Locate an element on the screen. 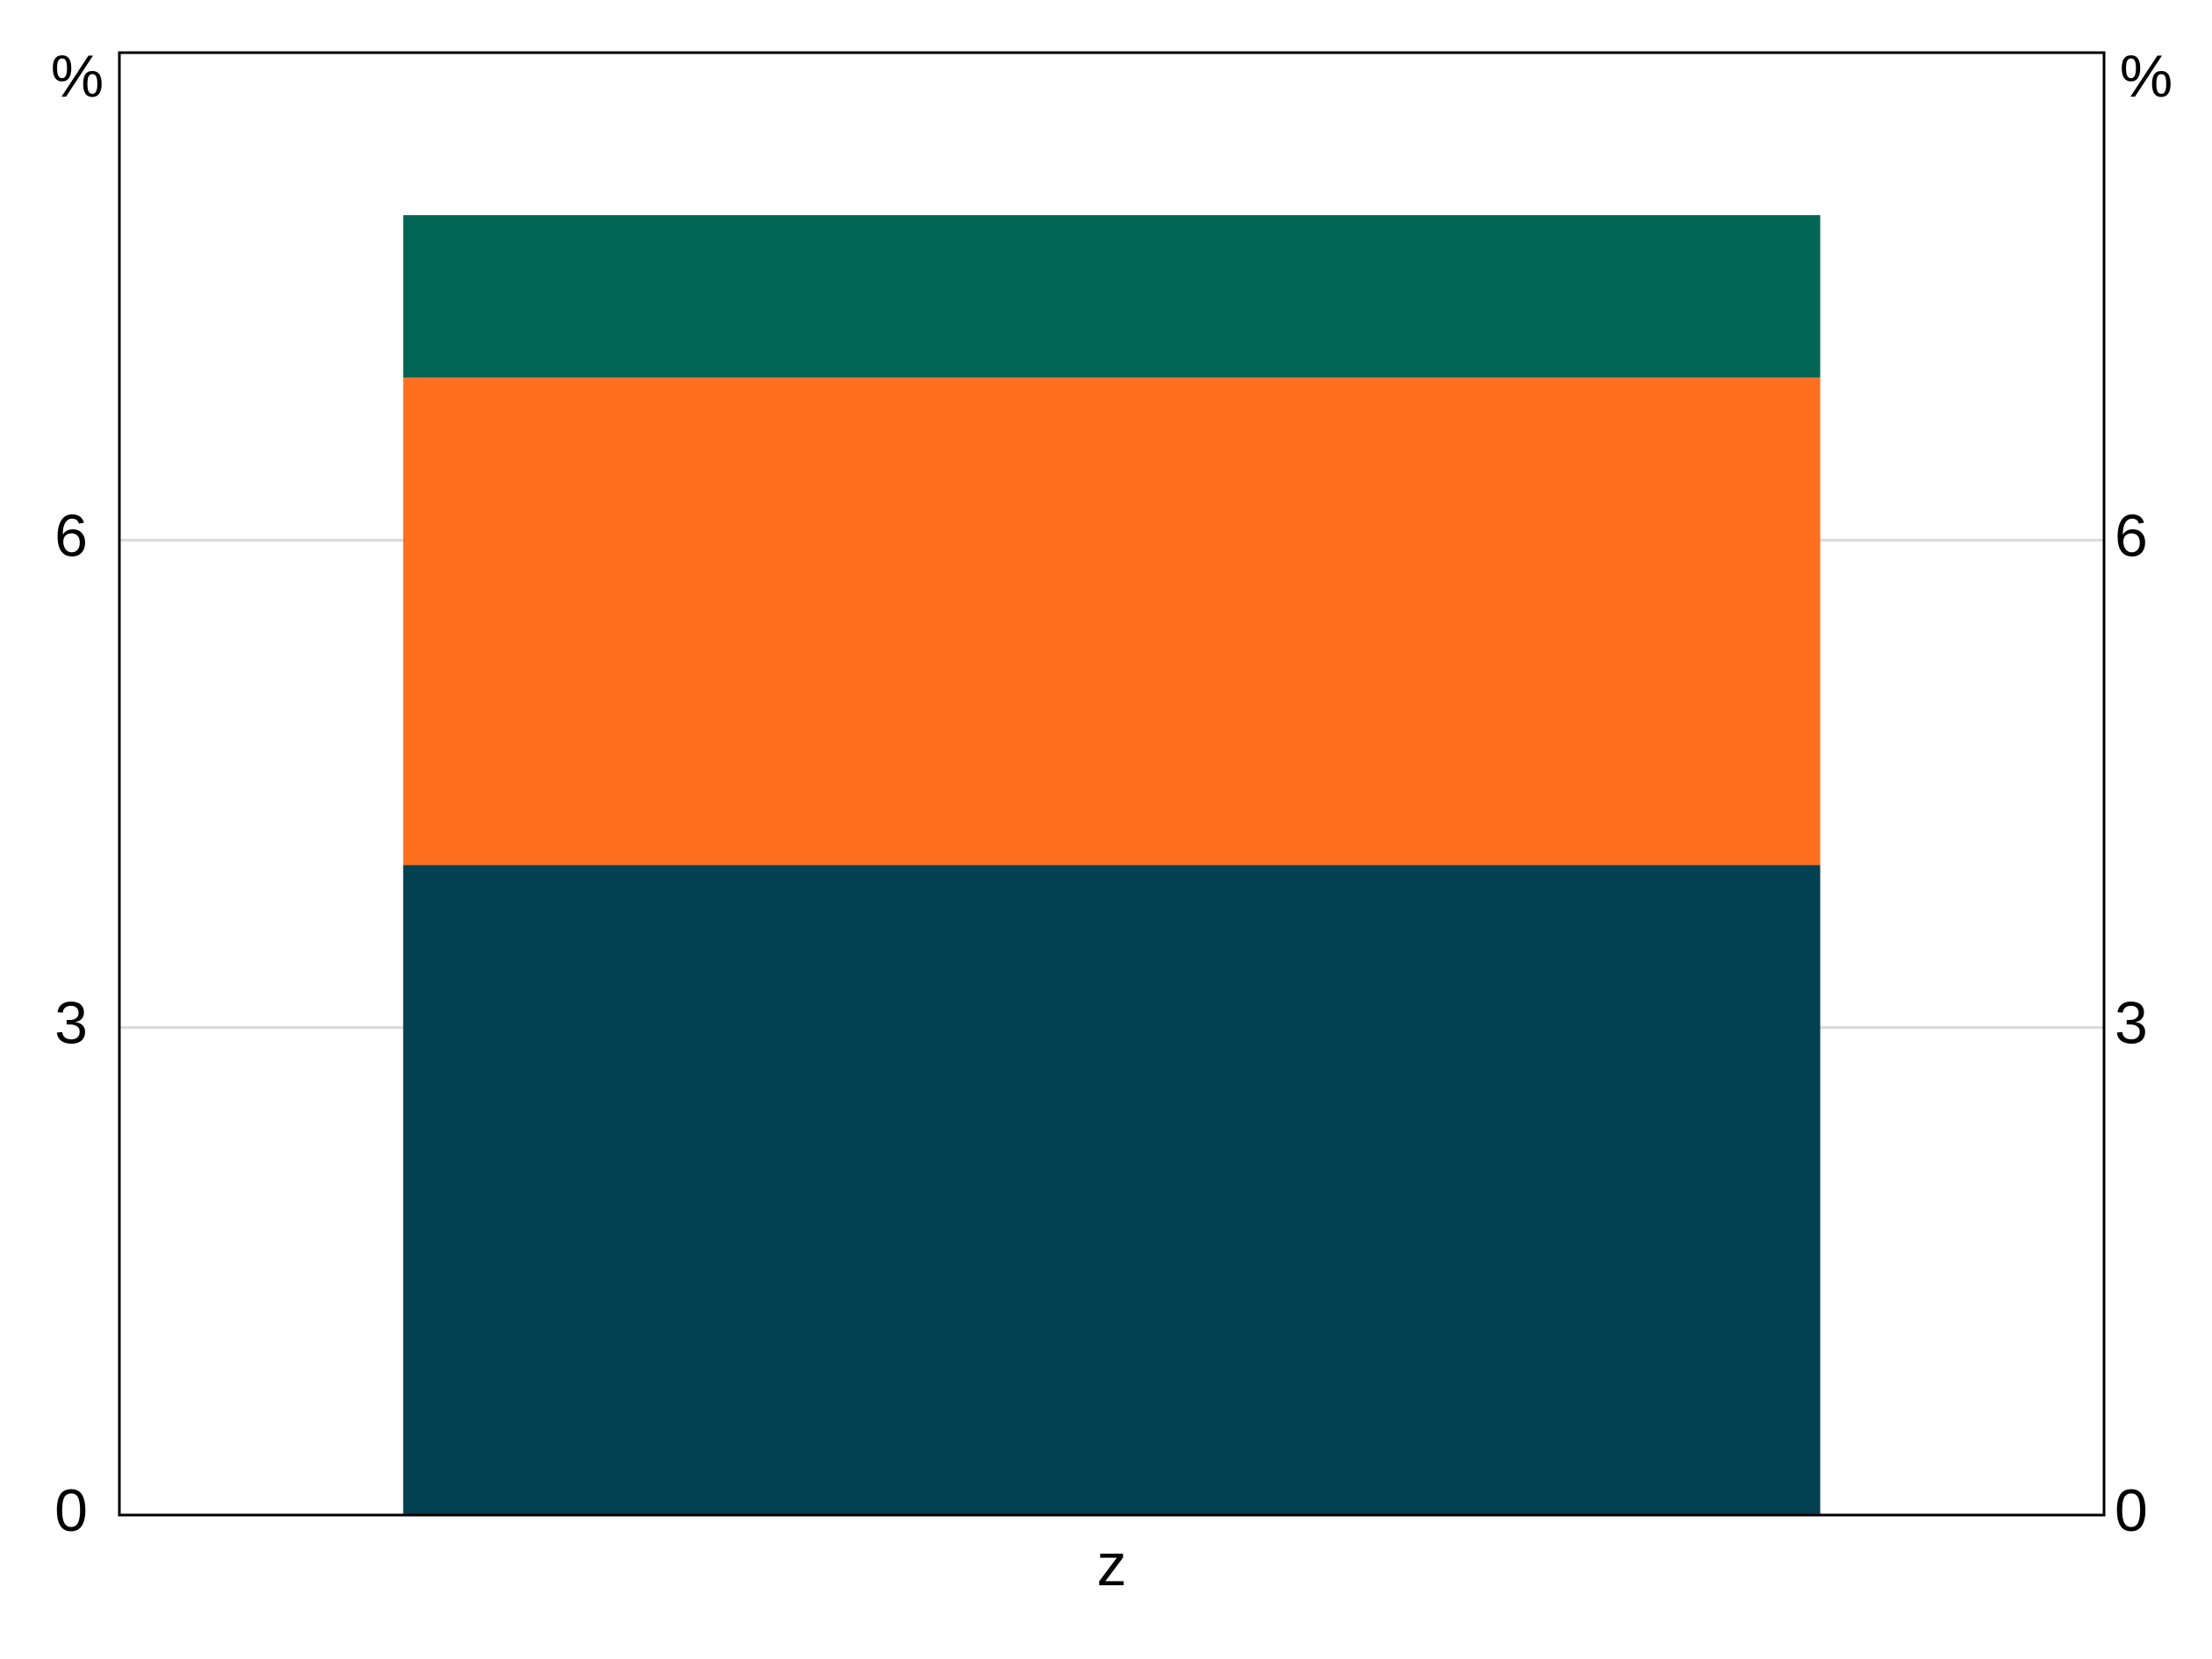  right-tick-label-6: 6 is located at coordinates (2132, 535).